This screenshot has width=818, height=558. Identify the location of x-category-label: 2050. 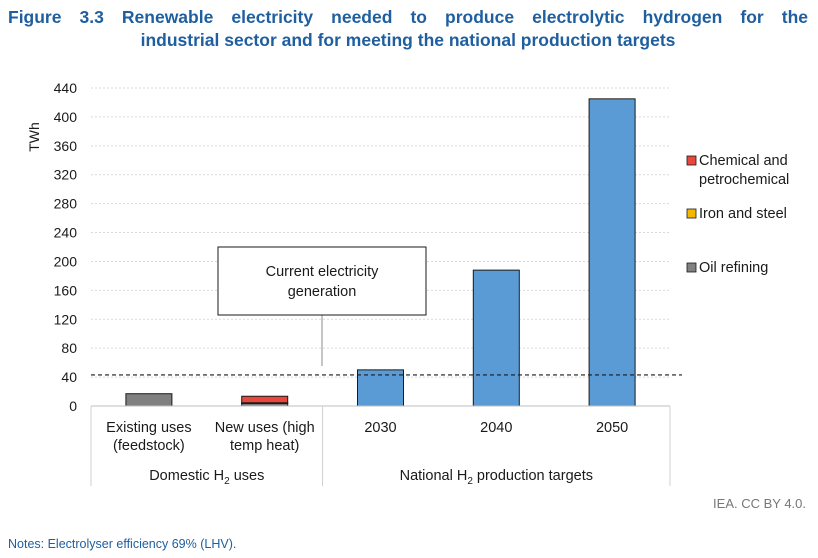
(612, 428).